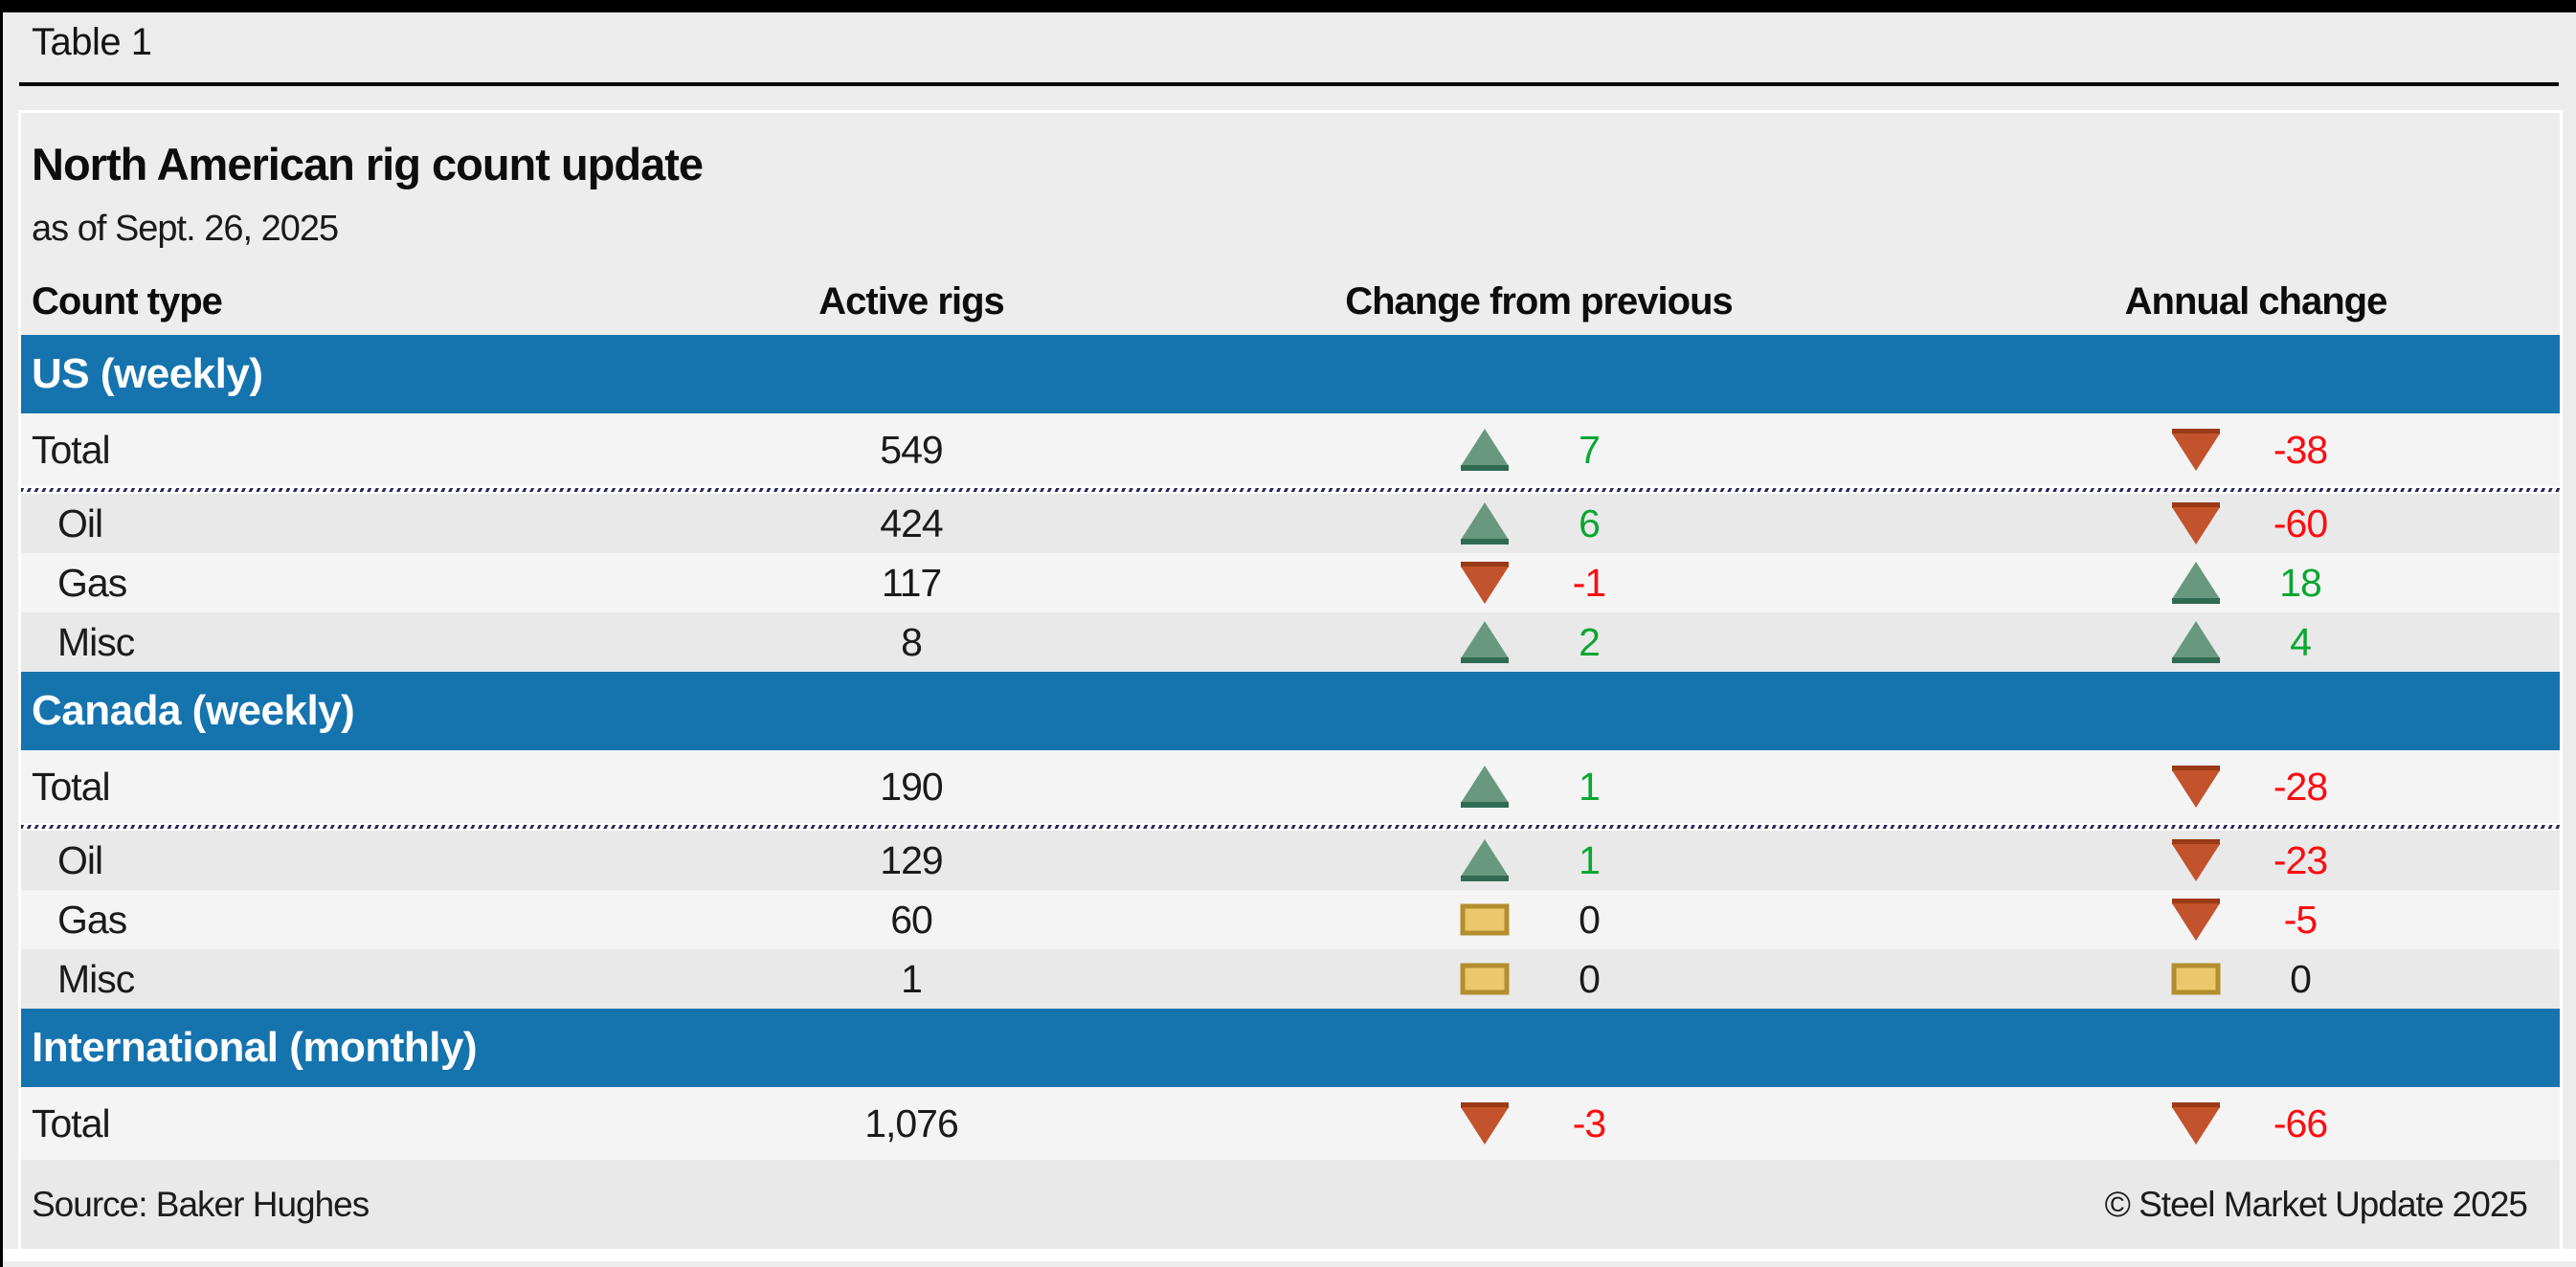 This screenshot has width=2576, height=1267. I want to click on annual-change-value: -5, so click(2301, 919).